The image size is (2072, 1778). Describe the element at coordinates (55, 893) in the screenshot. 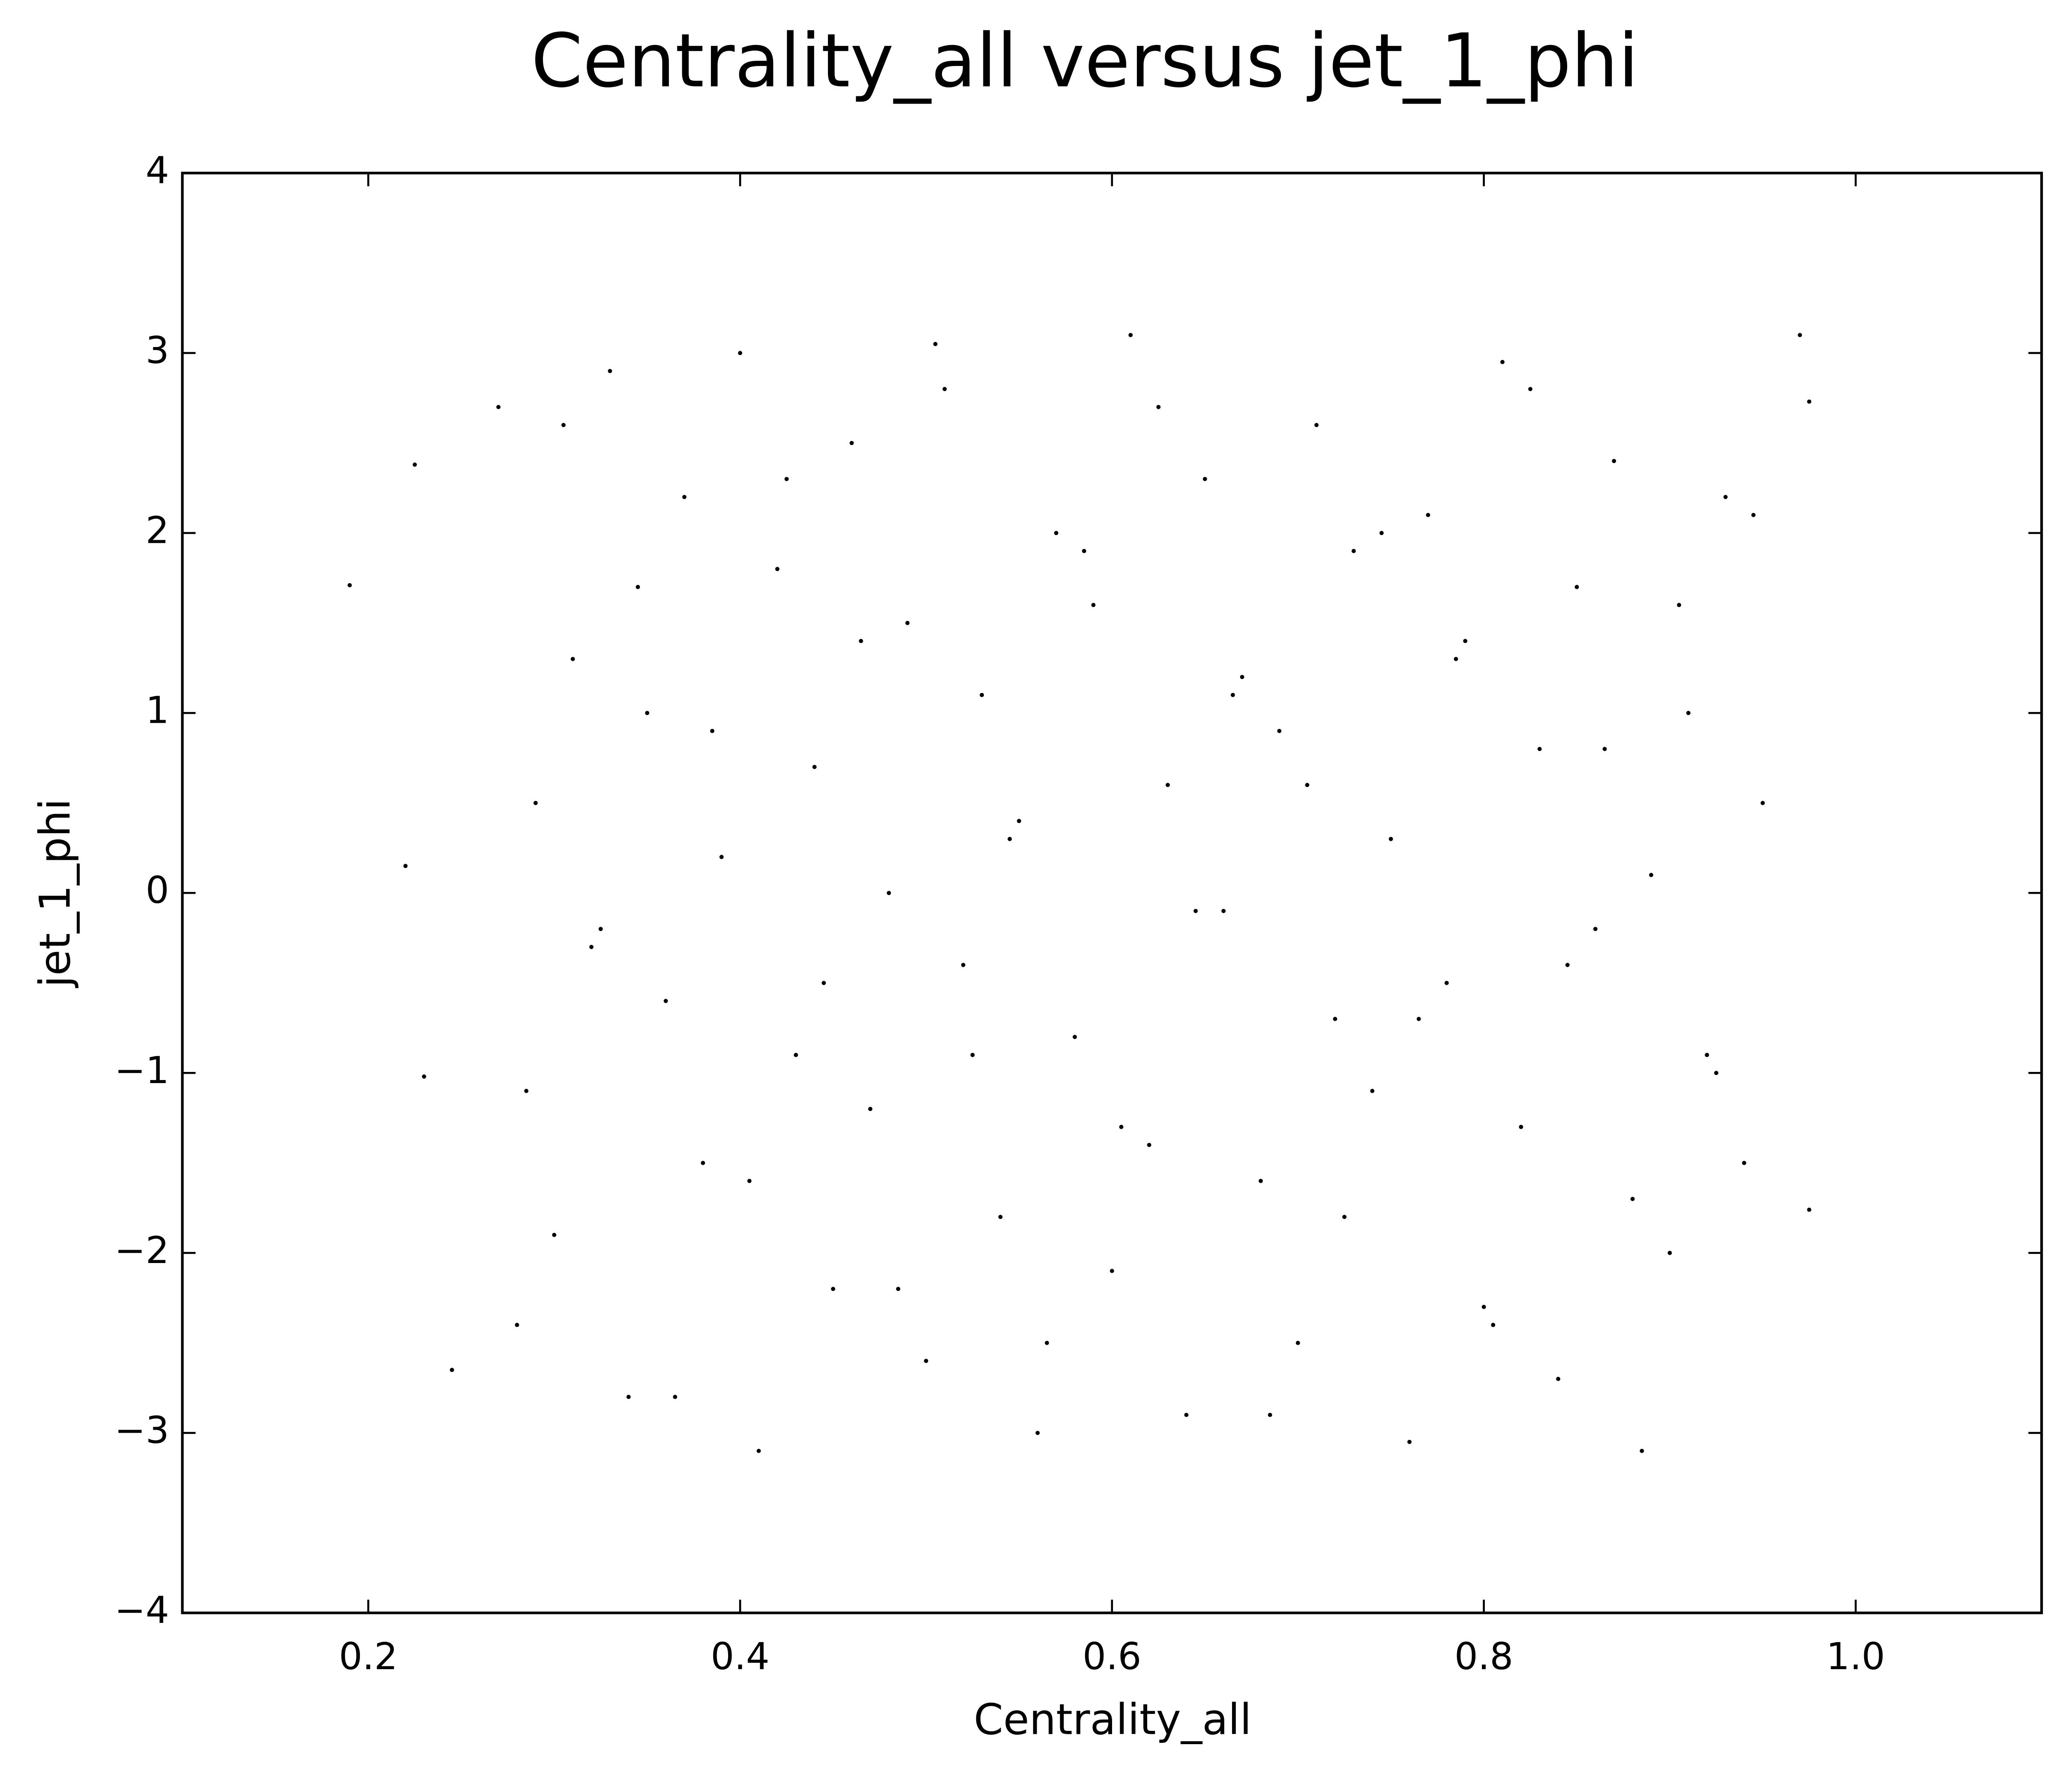

I see `y-axis-label: jet_1_phi` at that location.